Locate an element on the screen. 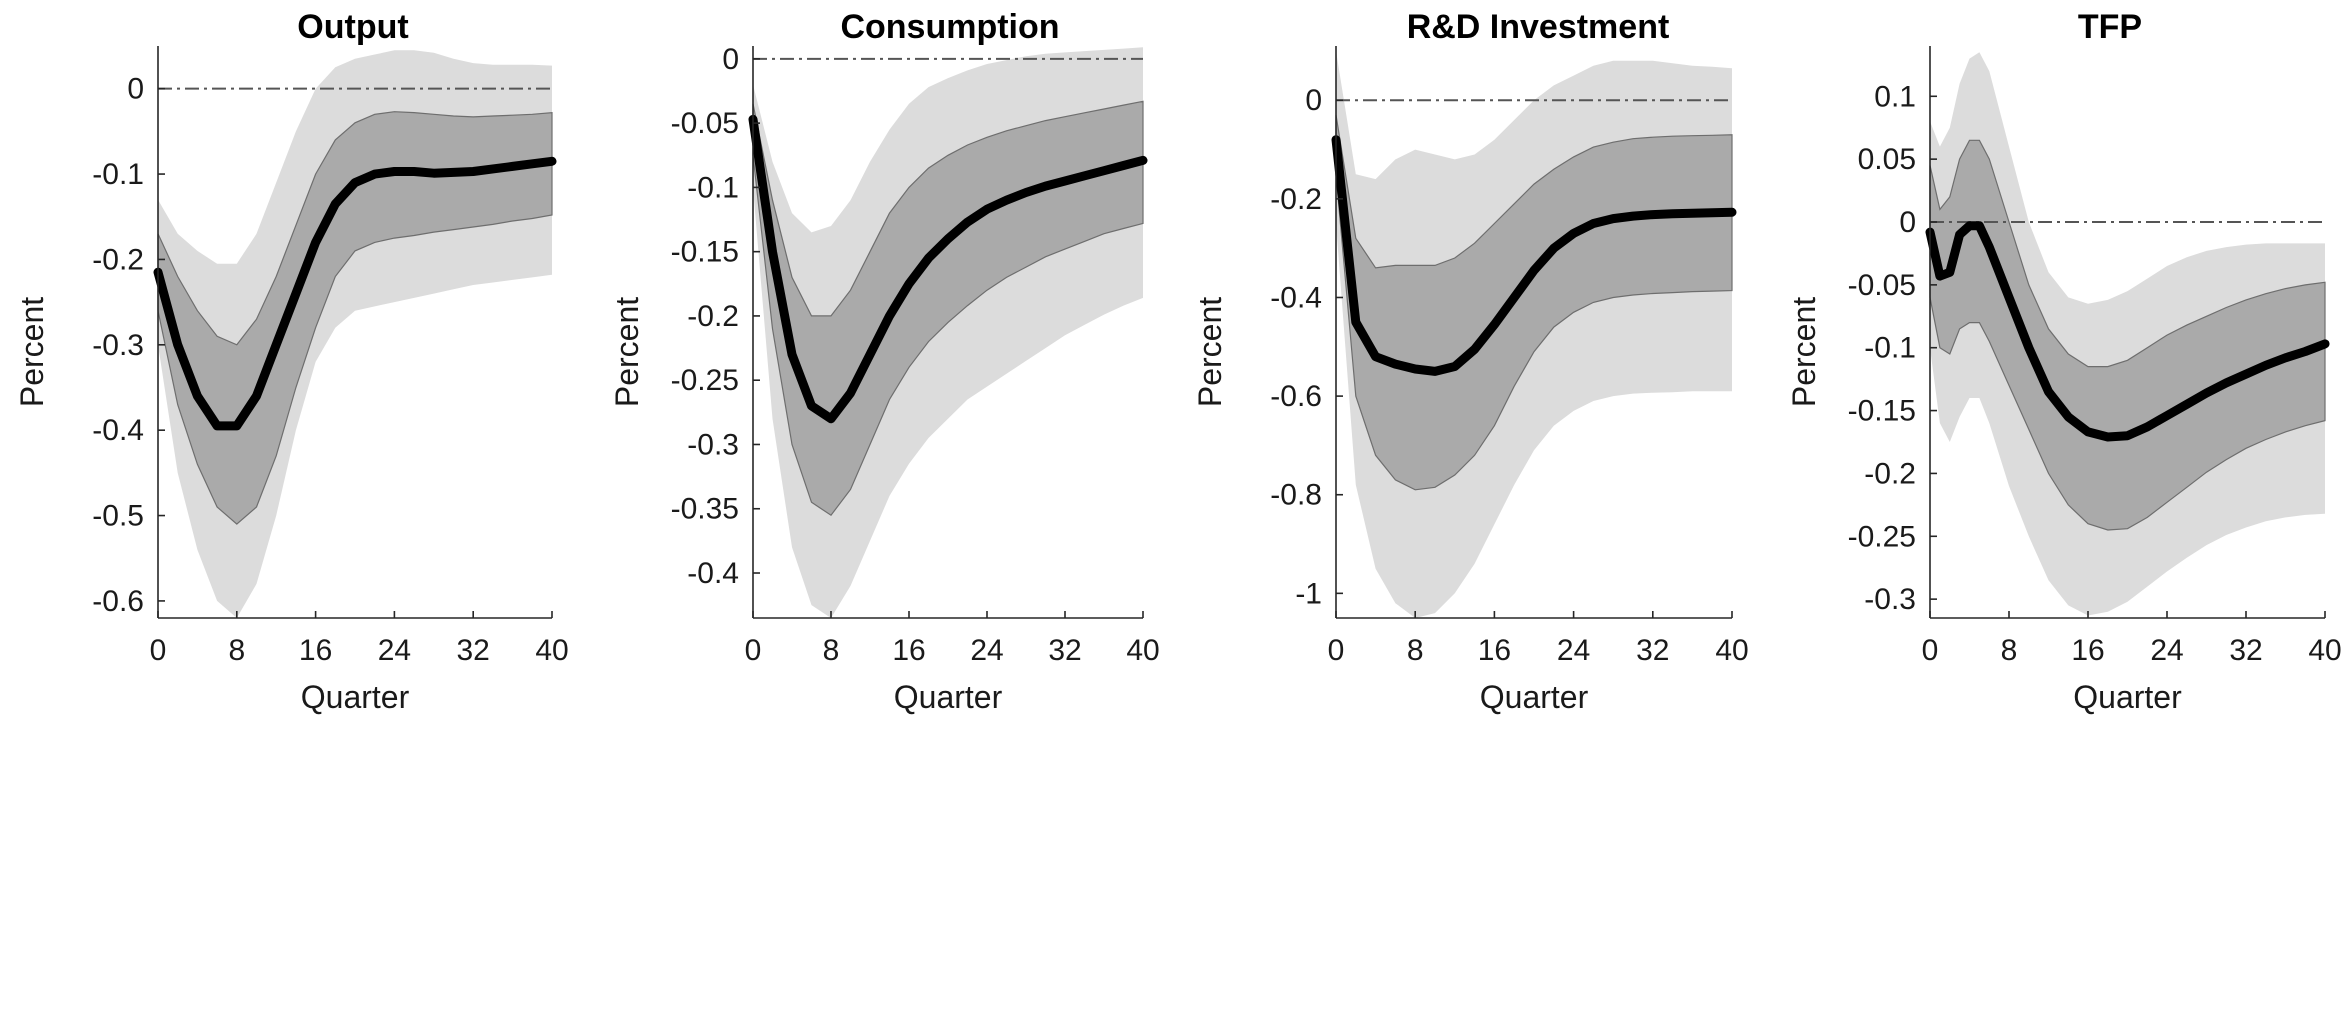 Image resolution: width=2344 pixels, height=1031 pixels. band-90-area is located at coordinates (2127, 334).